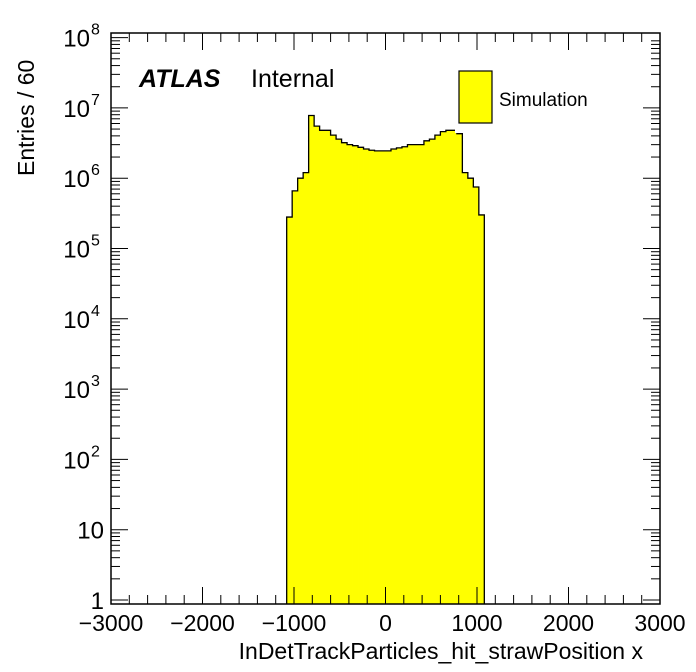 The height and width of the screenshot is (672, 696). I want to click on y-axis-label: Entries / 60, so click(26, 118).